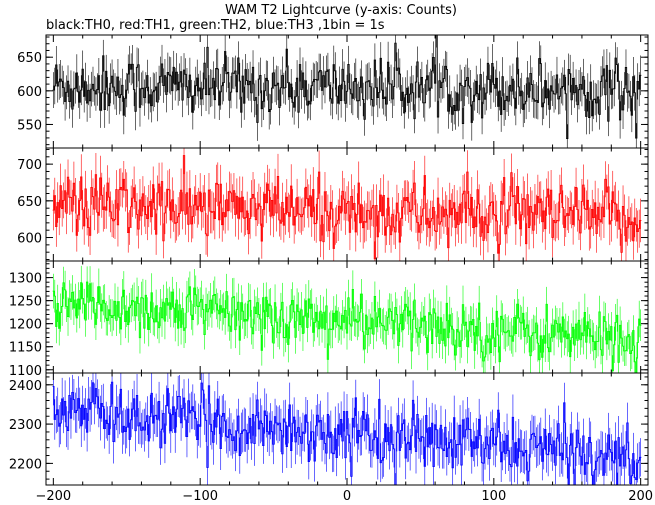  I want to click on x-tick-label: 0, so click(347, 496).